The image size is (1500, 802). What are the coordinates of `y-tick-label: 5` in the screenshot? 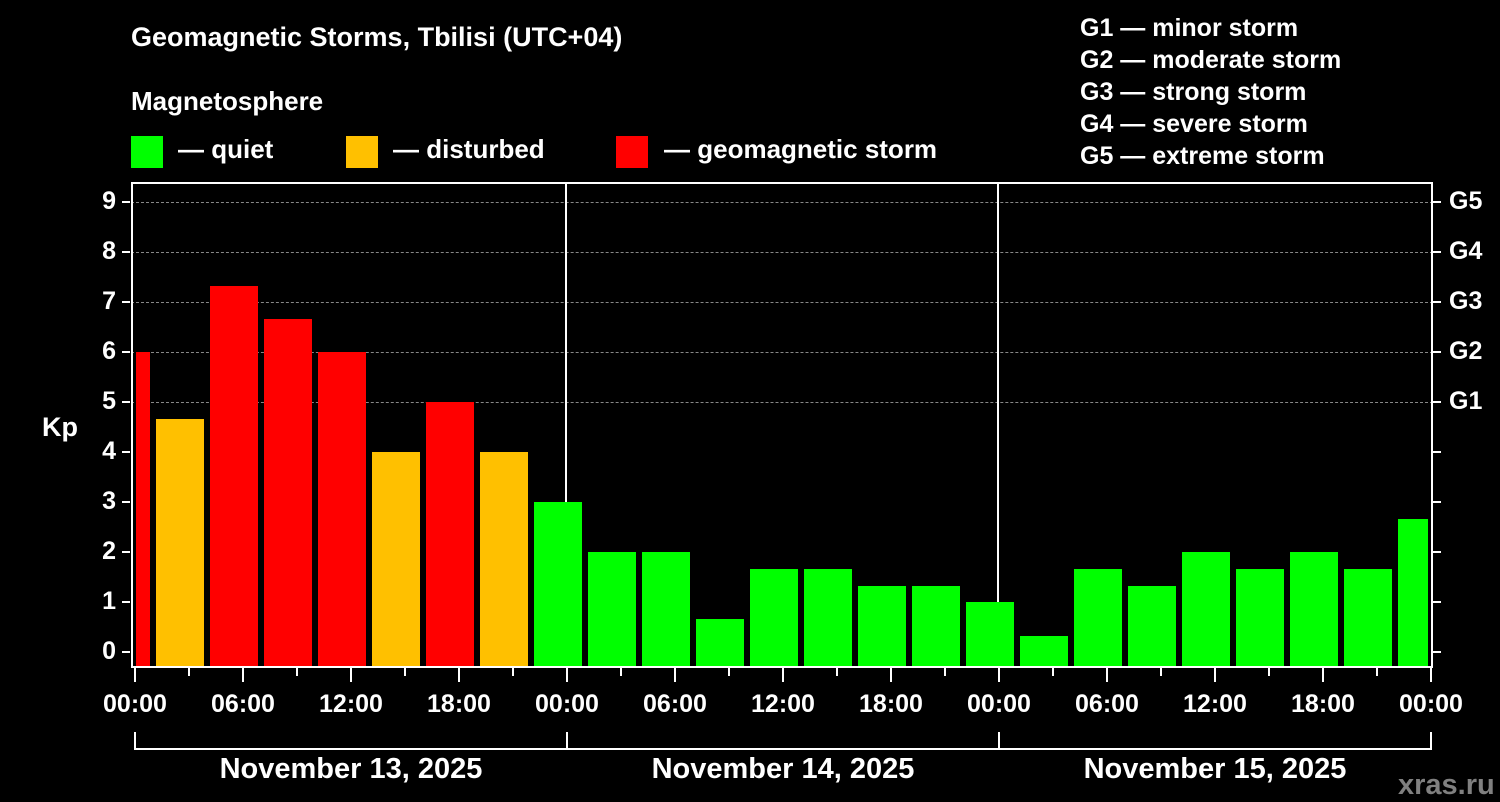 It's located at (109, 401).